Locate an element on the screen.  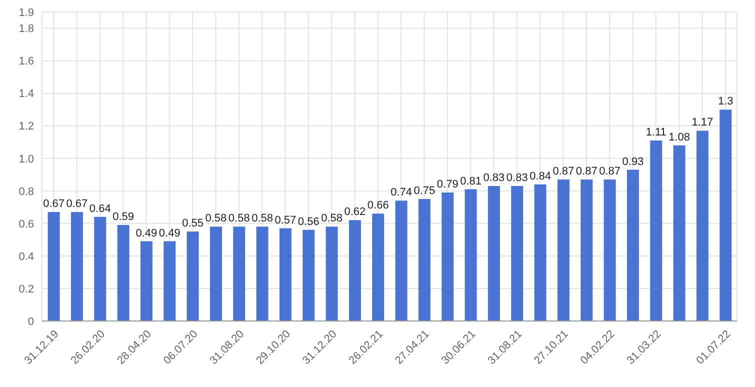
data-label: 0.74 is located at coordinates (401, 192).